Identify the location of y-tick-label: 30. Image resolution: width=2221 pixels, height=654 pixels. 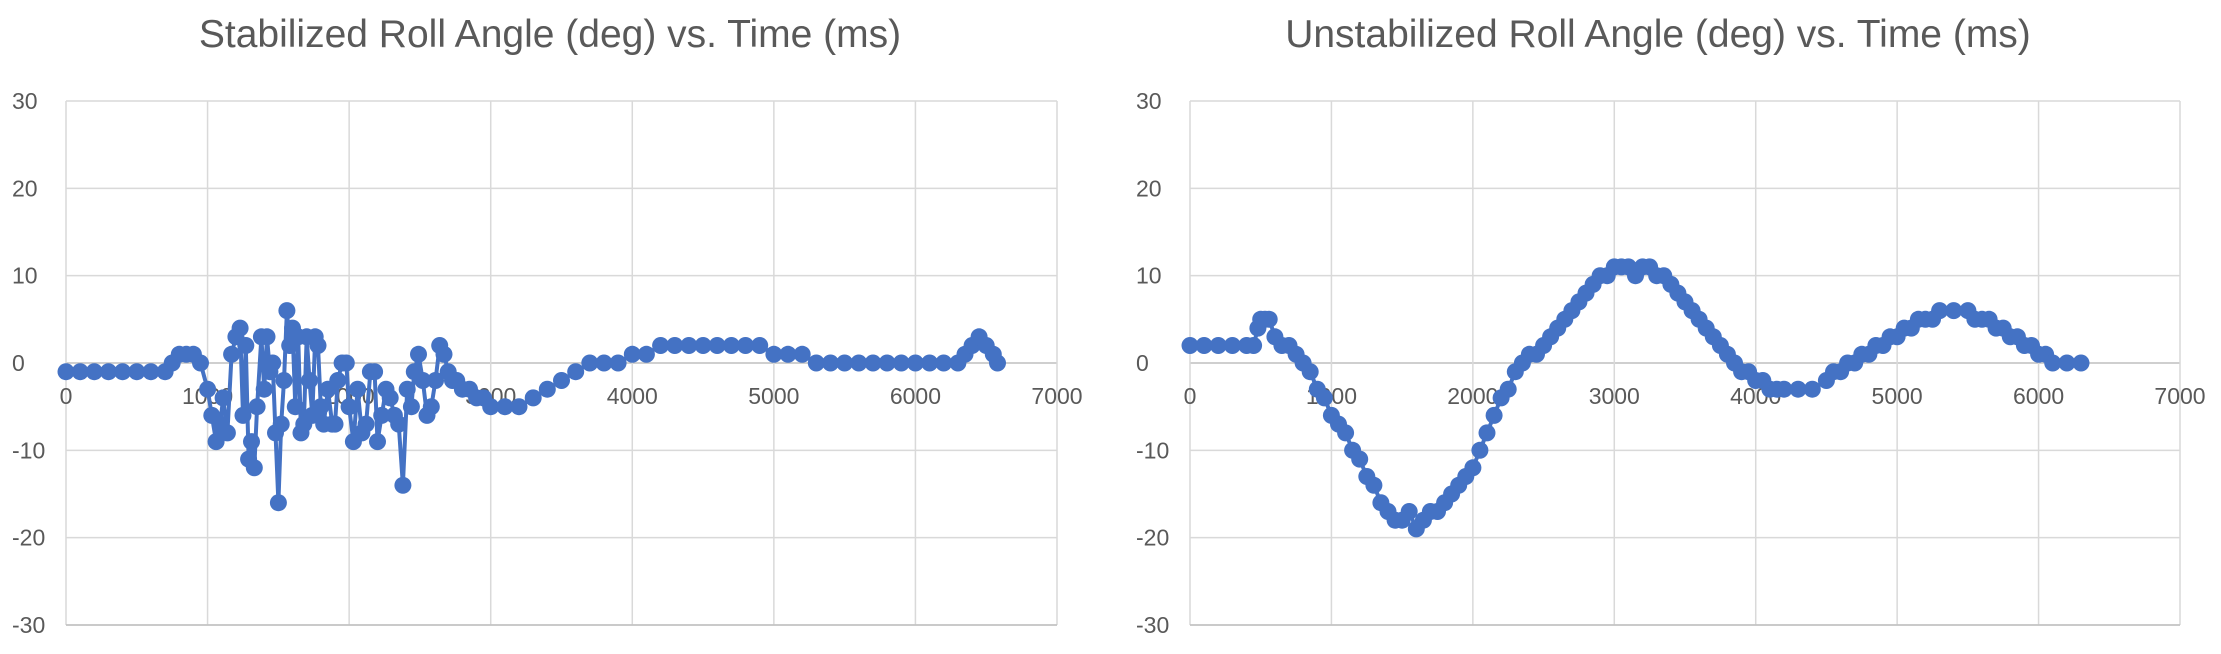
(1149, 101).